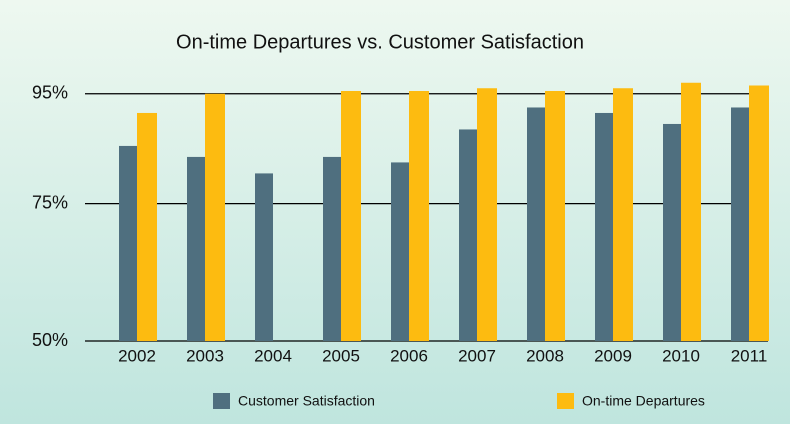 The height and width of the screenshot is (424, 790). What do you see at coordinates (545, 355) in the screenshot?
I see `x-tick-label: 2008` at bounding box center [545, 355].